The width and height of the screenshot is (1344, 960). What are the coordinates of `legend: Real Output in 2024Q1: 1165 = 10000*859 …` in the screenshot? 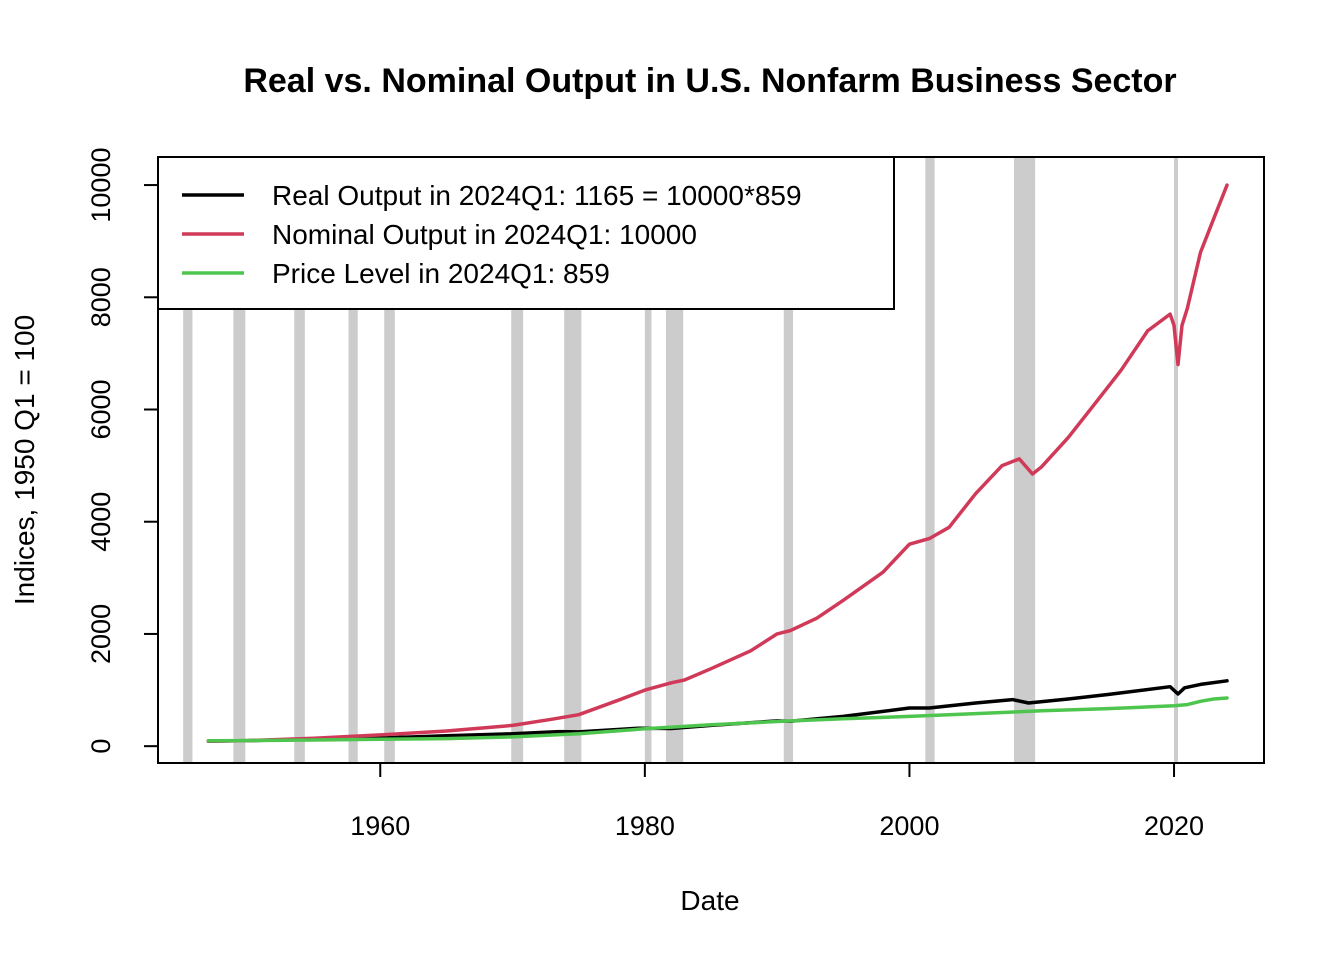 It's located at (526, 233).